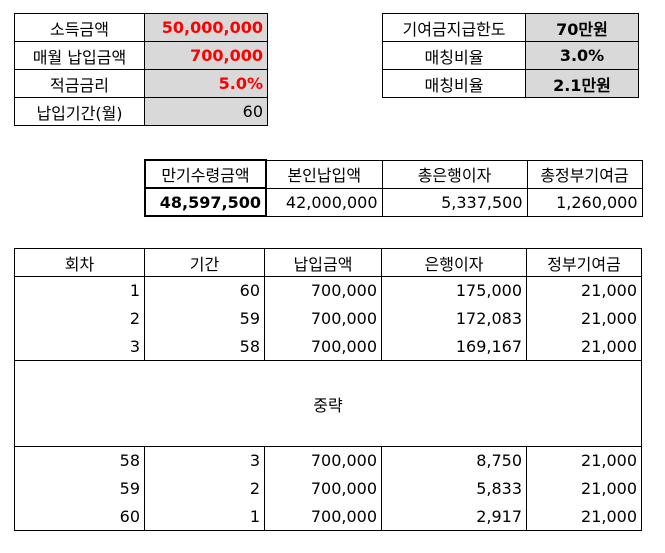 This screenshot has height=553, width=665. I want to click on schedule-header-payment: 납입금액, so click(323, 262).